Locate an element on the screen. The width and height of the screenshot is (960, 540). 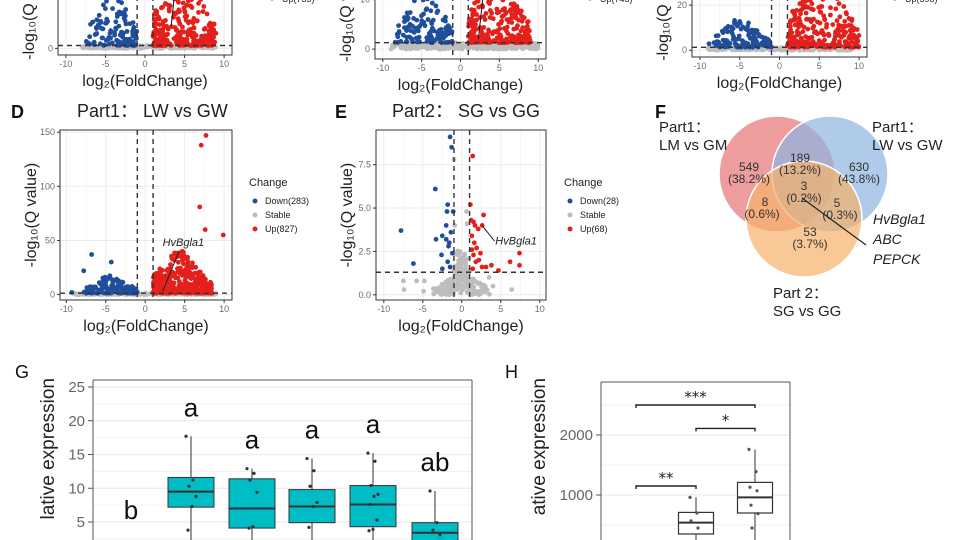
plot-frame is located at coordinates (146, 215).